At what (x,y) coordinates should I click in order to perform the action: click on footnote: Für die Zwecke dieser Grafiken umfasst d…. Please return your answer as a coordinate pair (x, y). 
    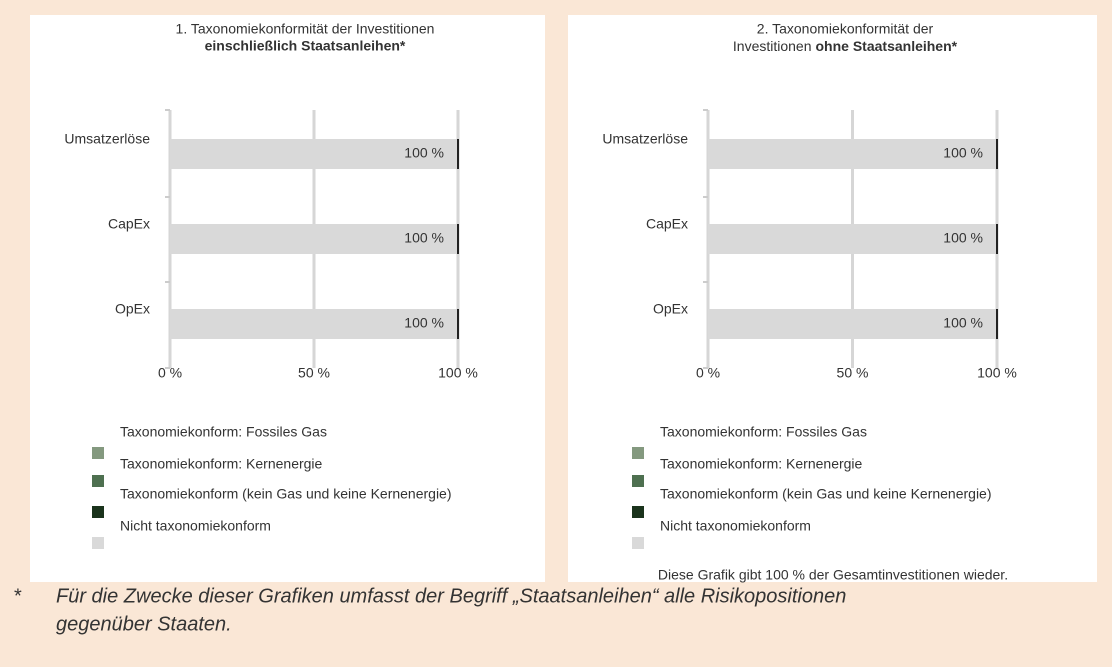
    Looking at the image, I should click on (451, 596).